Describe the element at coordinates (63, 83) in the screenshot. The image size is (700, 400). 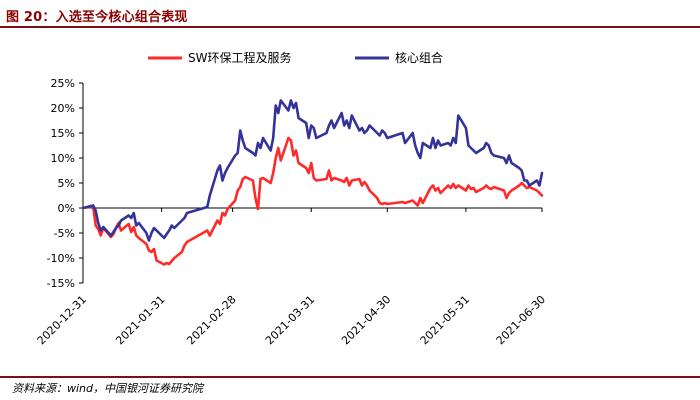
I see `y-tick-label: 25%` at that location.